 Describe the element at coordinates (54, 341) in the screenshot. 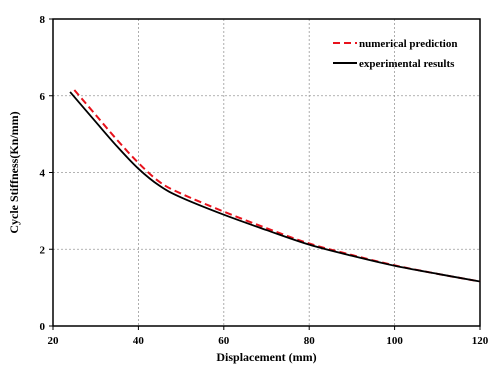

I see `x-tick-label: 20` at that location.